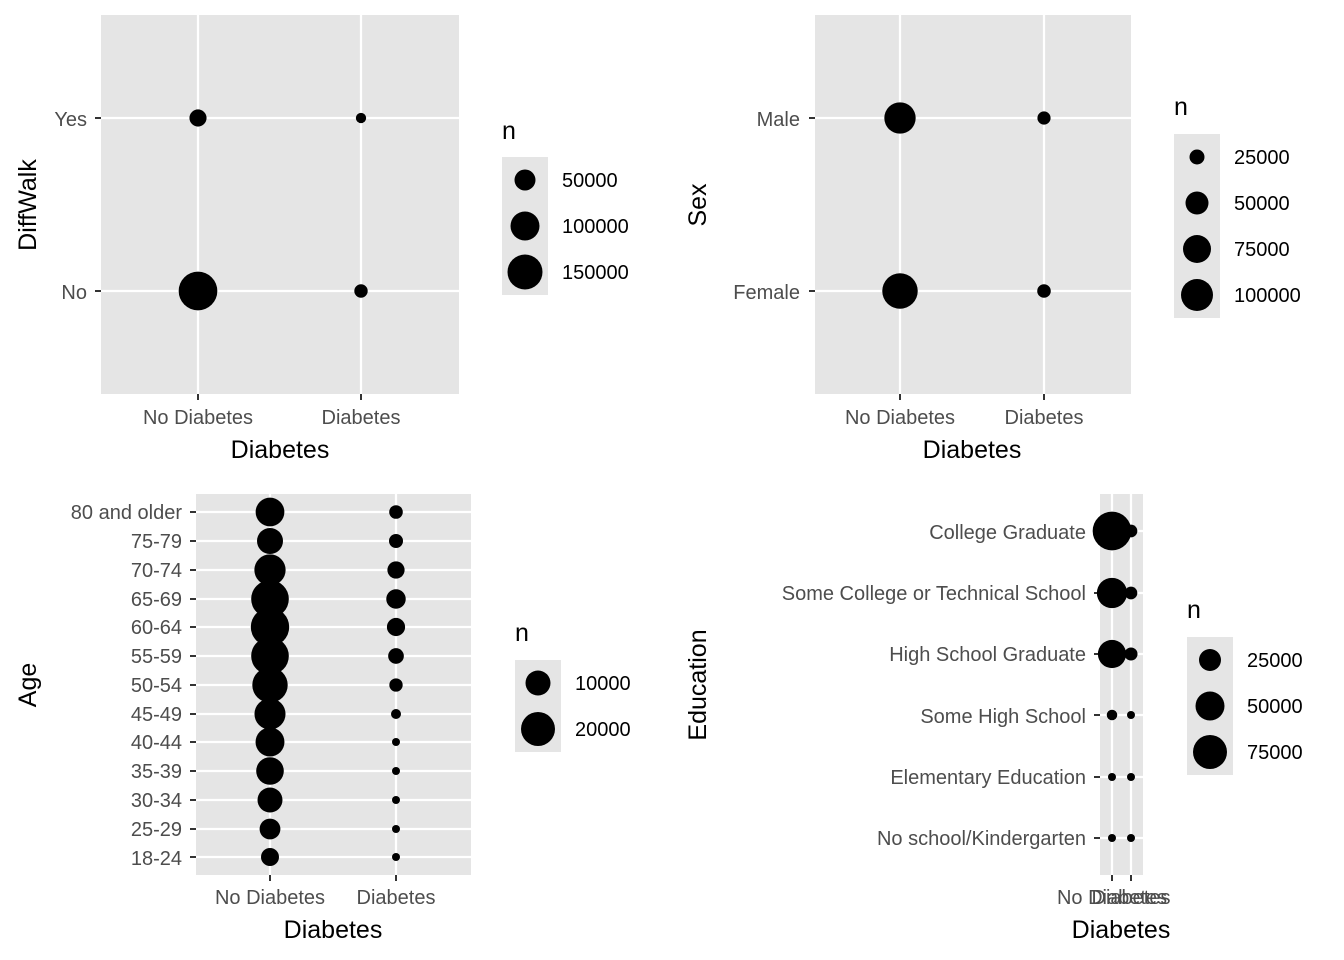  I want to click on y-axis-title: DiffWalk, so click(28, 205).